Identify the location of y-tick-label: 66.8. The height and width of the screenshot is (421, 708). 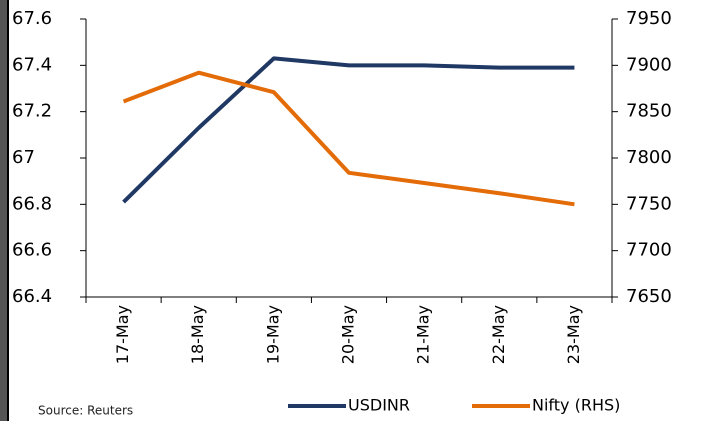
(32, 203).